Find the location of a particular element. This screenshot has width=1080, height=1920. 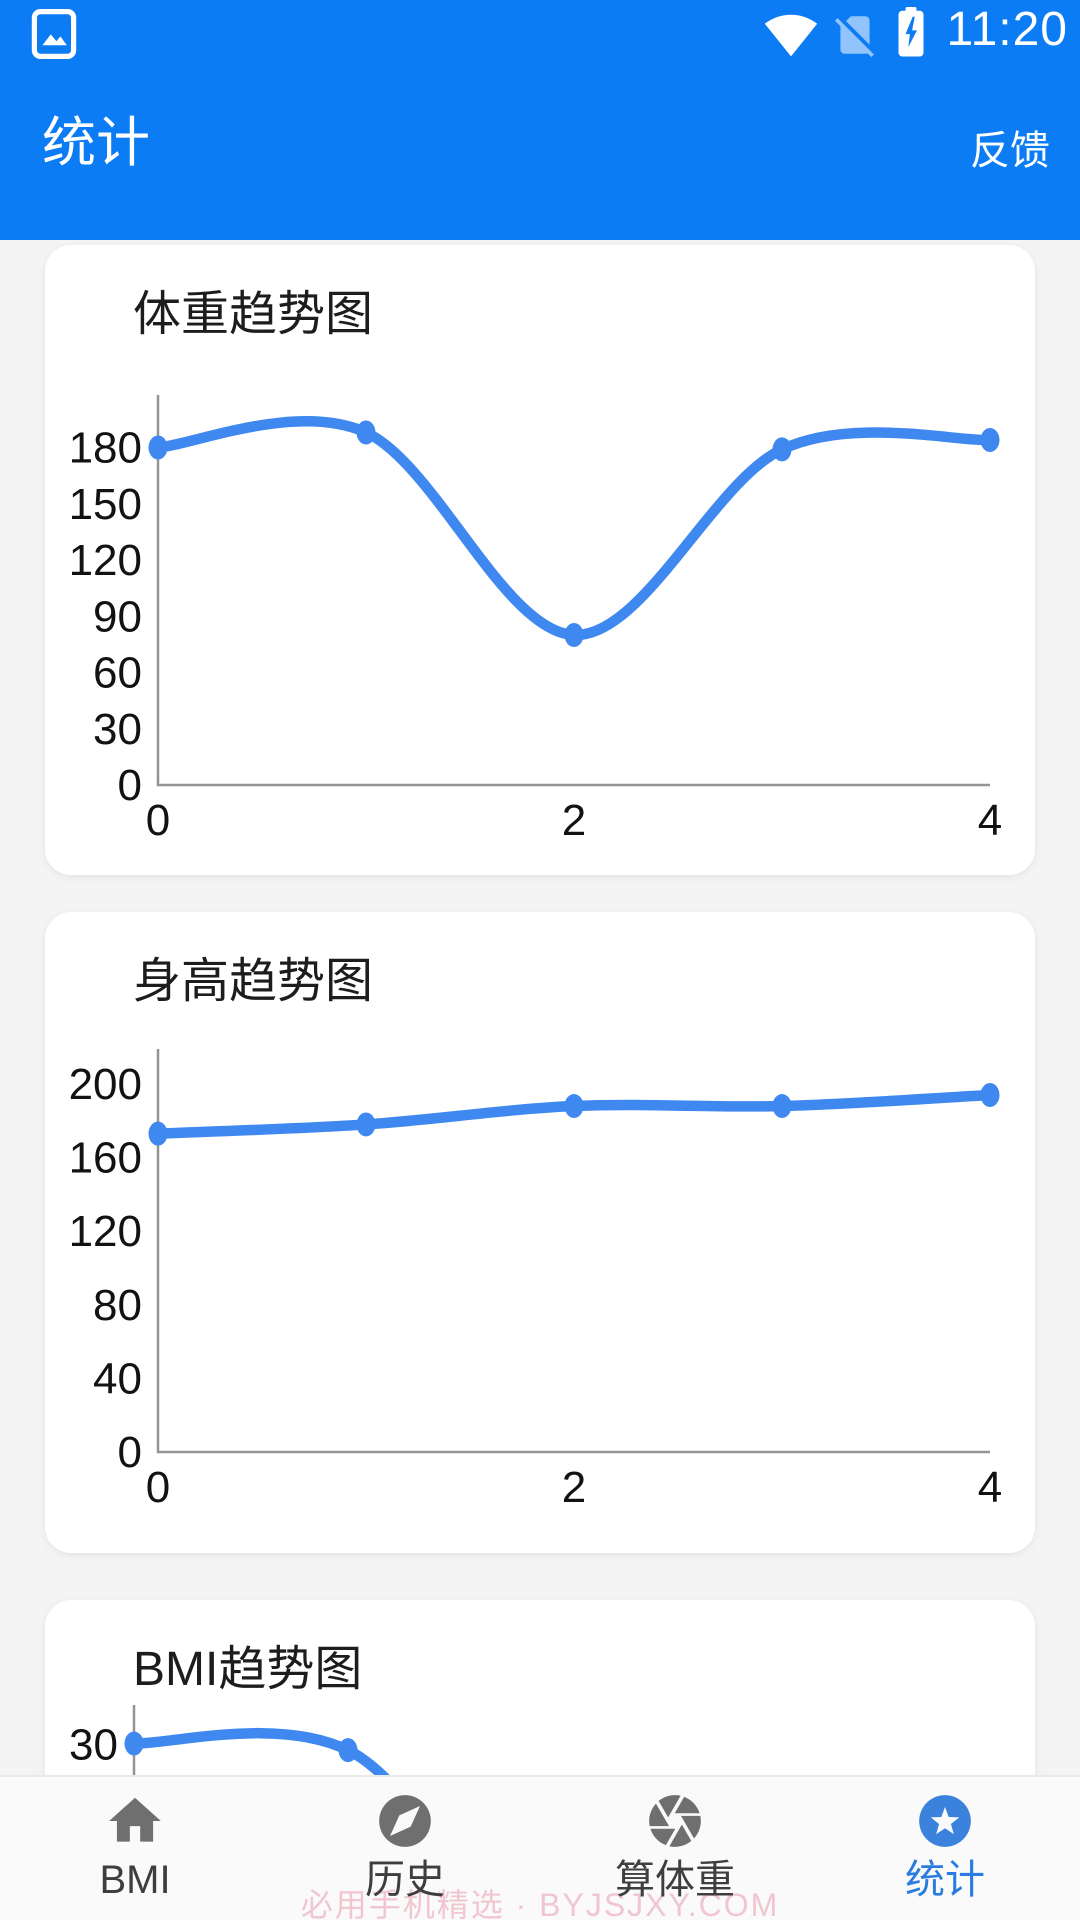

no-sim-icon is located at coordinates (854, 37).